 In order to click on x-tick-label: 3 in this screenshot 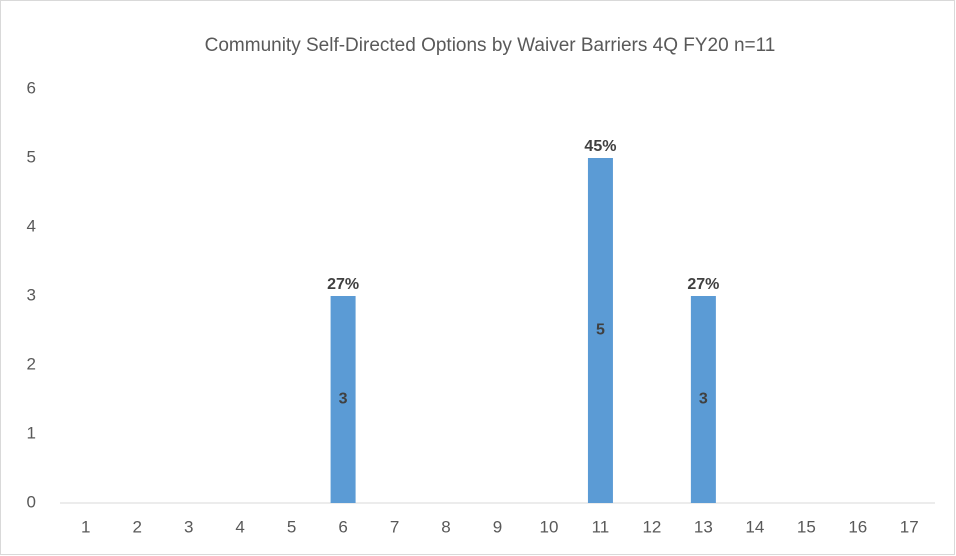, I will do `click(188, 526)`.